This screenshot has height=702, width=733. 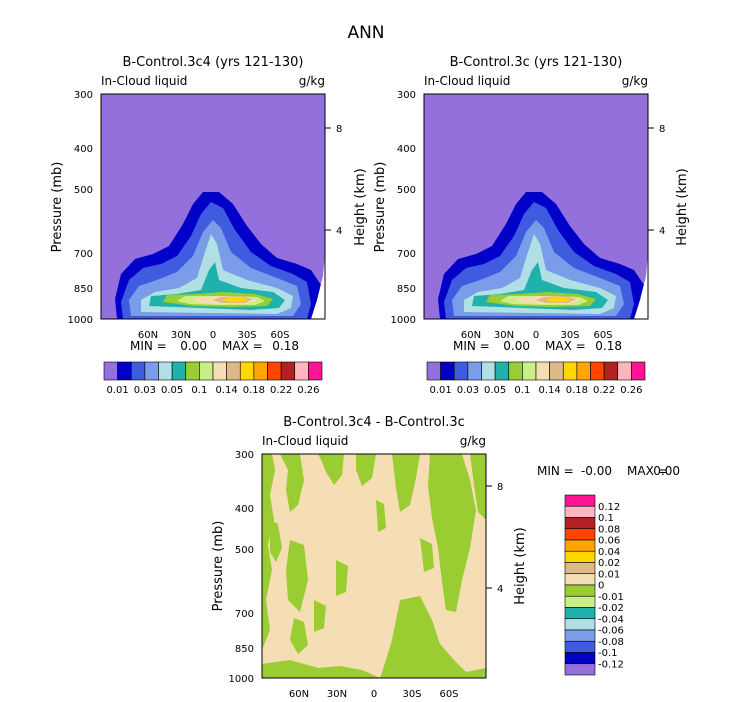 I want to click on colorbar-label: -0.06, so click(x=611, y=631).